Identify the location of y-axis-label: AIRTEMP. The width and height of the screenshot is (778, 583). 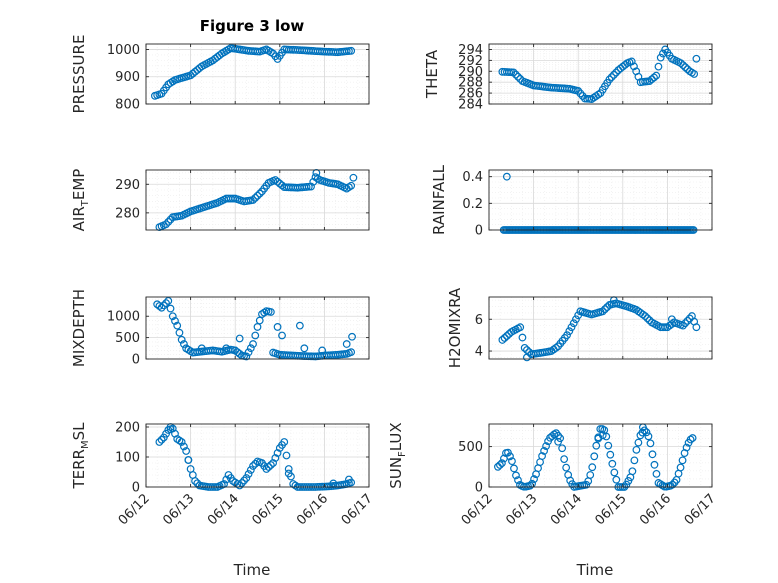
(80, 200).